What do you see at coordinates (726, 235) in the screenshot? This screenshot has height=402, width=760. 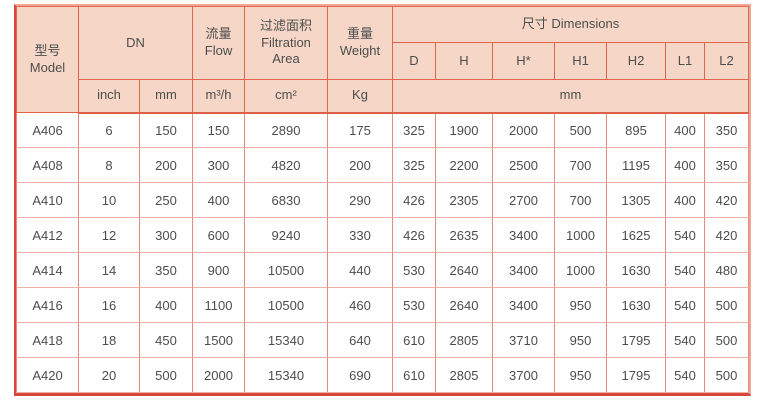 I see `value-cell: 420` at bounding box center [726, 235].